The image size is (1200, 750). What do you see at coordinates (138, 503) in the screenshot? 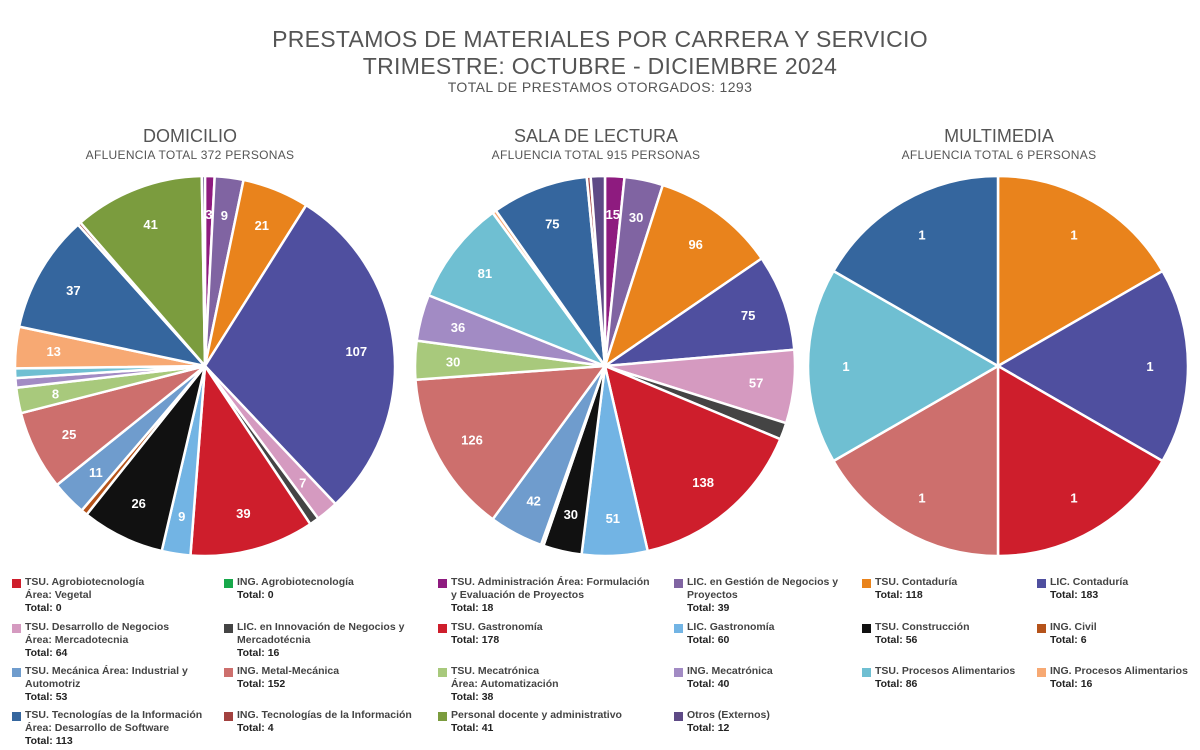
I see `pie-domicilio-data-label: 26` at bounding box center [138, 503].